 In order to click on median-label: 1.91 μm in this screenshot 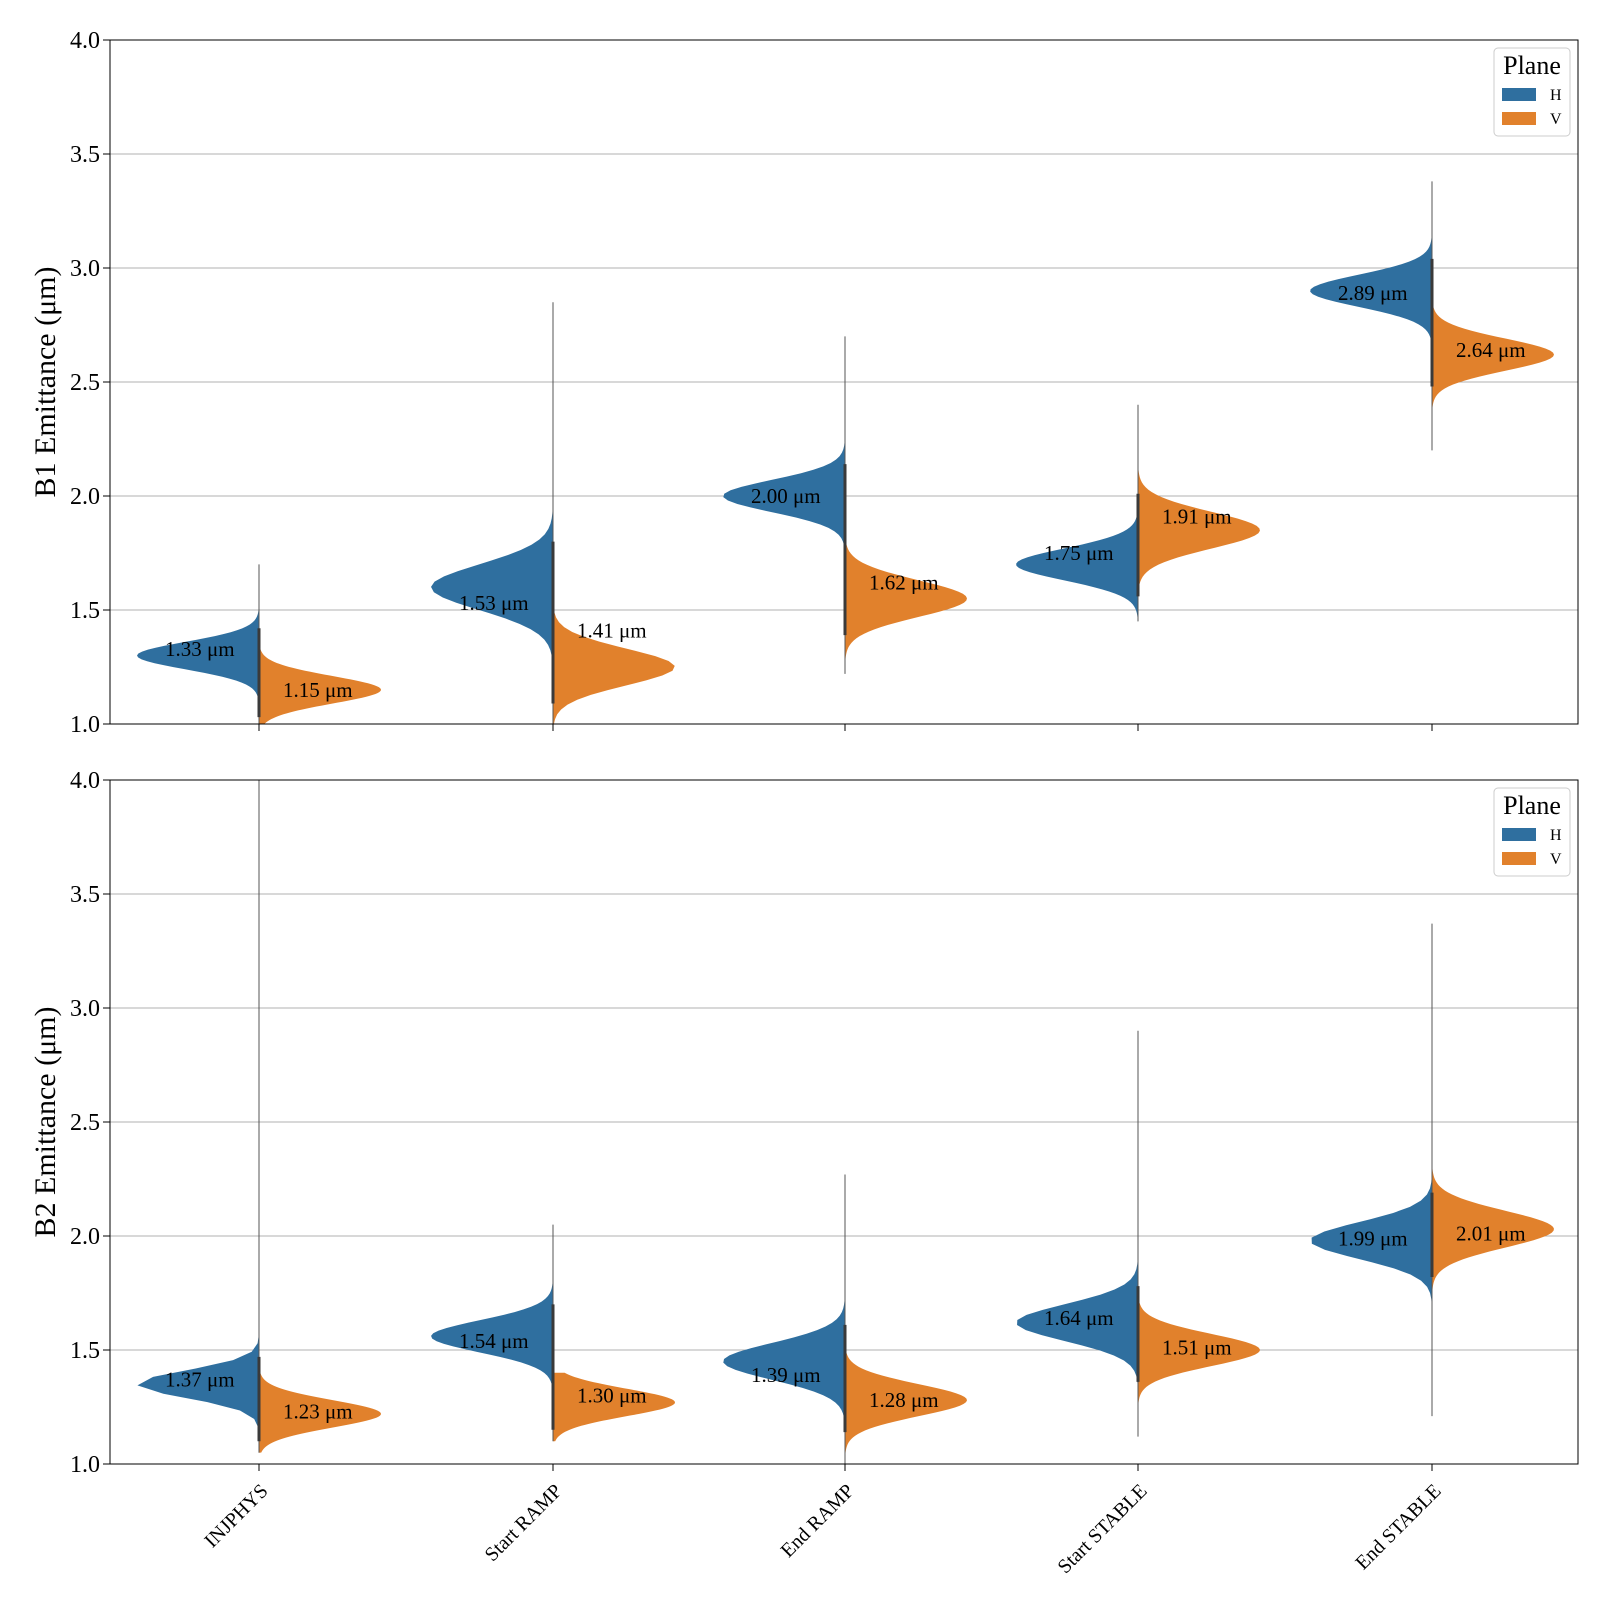, I will do `click(1197, 517)`.